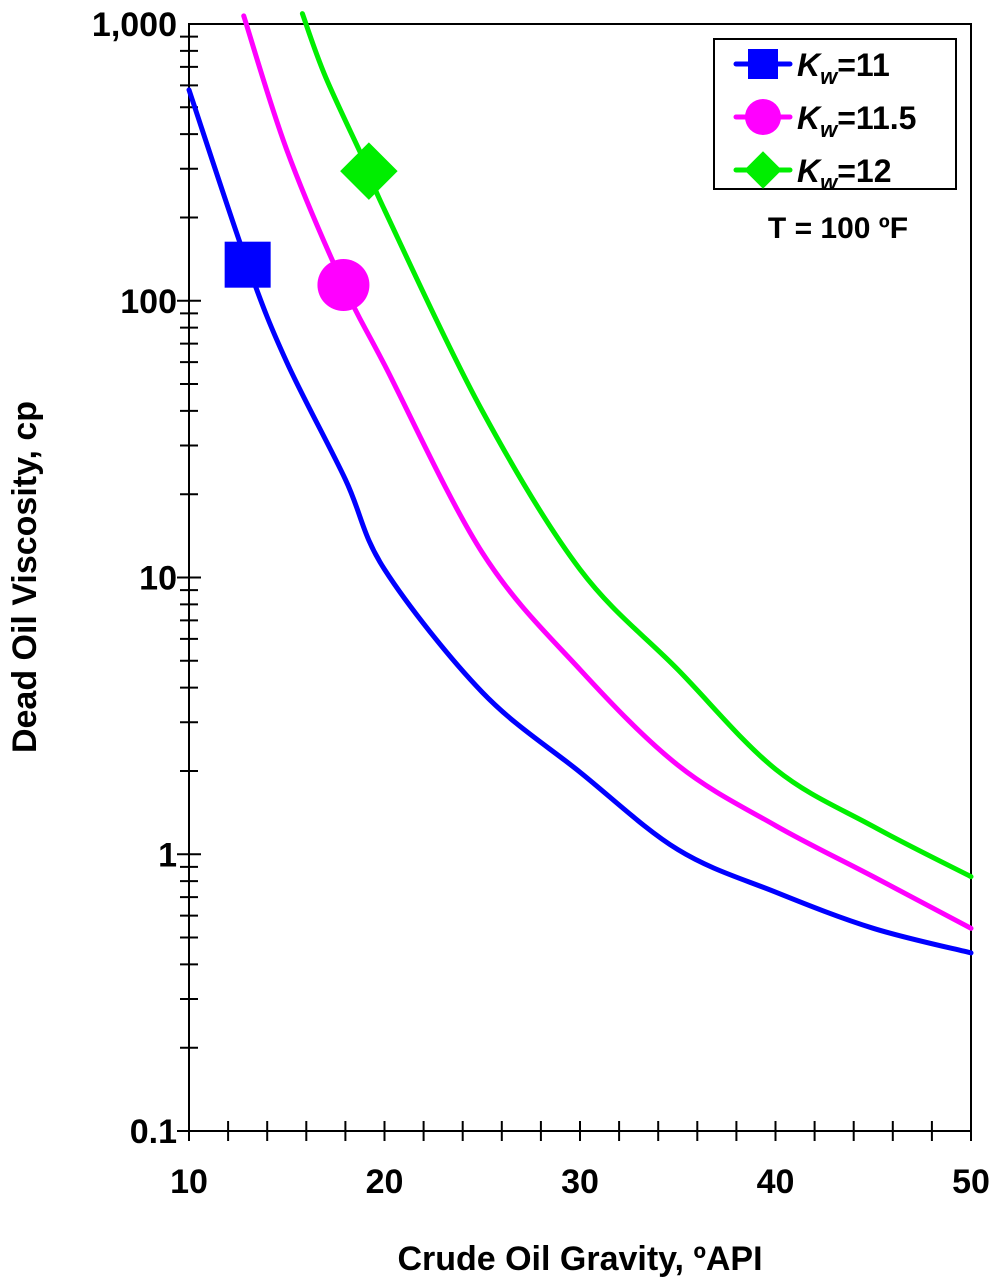 This screenshot has height=1283, width=994. Describe the element at coordinates (838, 228) in the screenshot. I see `temperature-annotation: T = 100 ºF` at that location.